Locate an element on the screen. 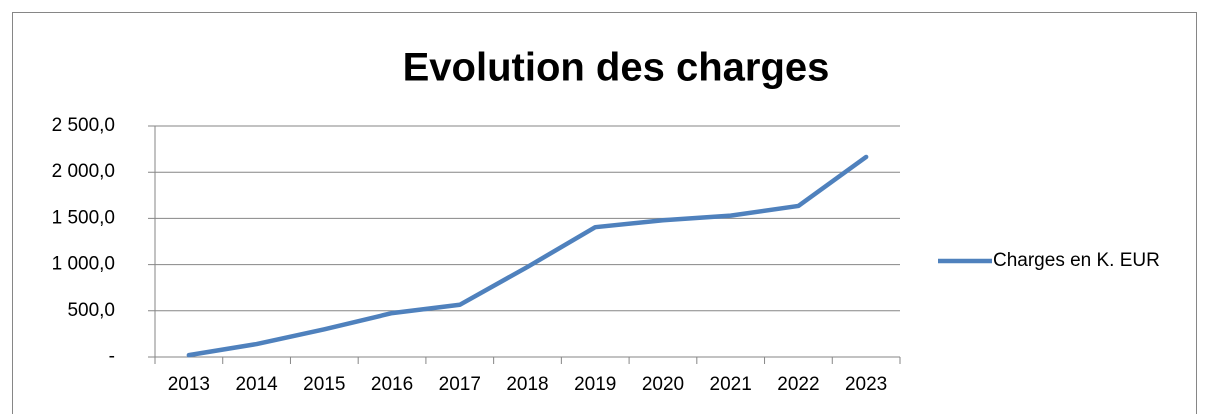  x-tick-label: 2021 is located at coordinates (731, 384).